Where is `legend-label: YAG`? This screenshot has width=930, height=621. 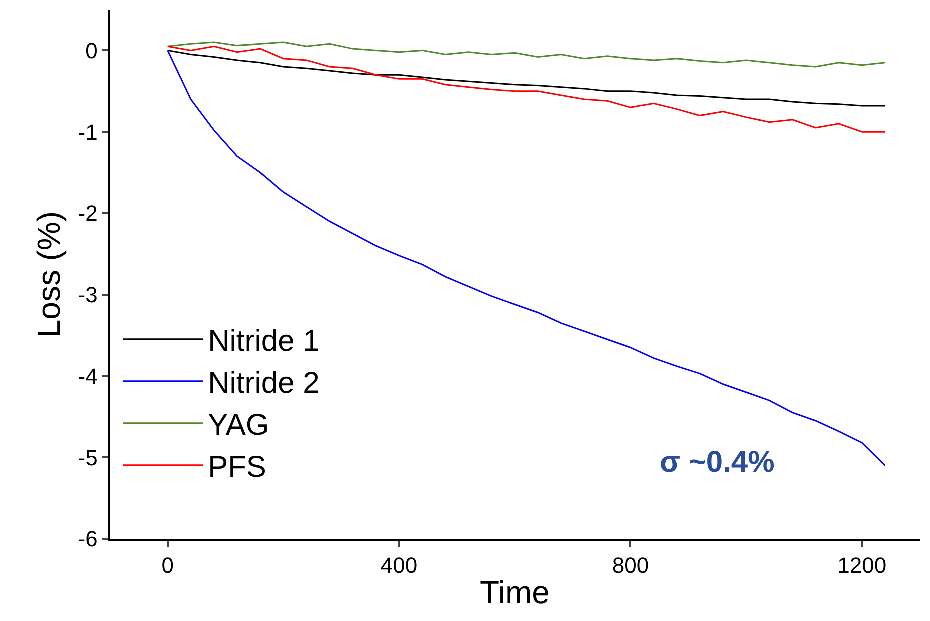
legend-label: YAG is located at coordinates (239, 425).